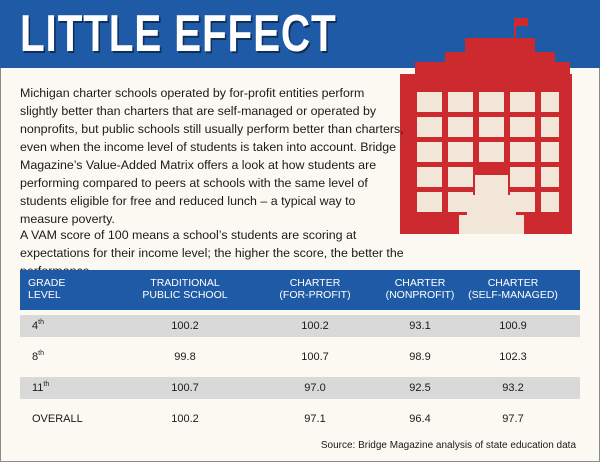  What do you see at coordinates (420, 357) in the screenshot?
I see `value-cell: 98.9` at bounding box center [420, 357].